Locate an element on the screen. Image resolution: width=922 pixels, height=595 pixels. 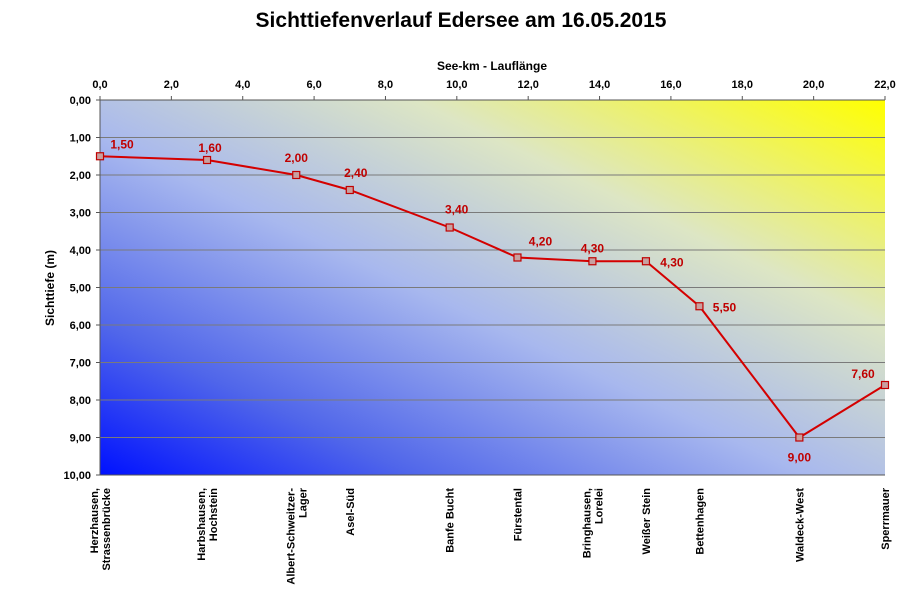
data-label: 7,60 is located at coordinates (863, 374).